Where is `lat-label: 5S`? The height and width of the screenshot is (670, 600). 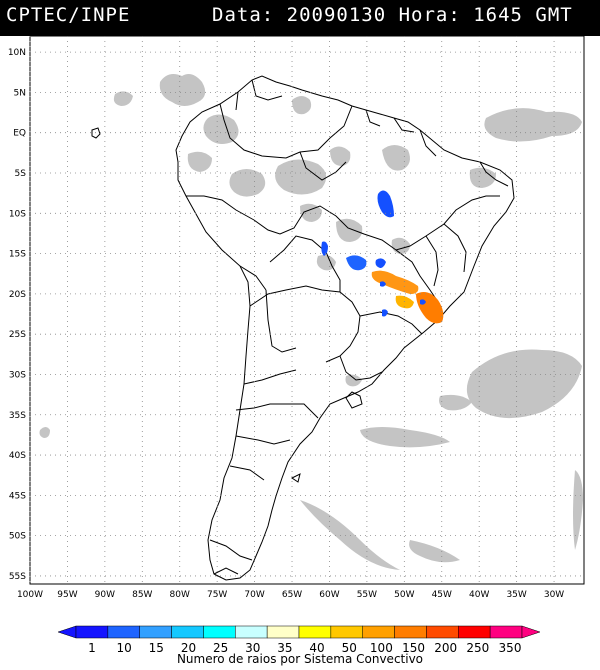
lat-label: 5S is located at coordinates (21, 174).